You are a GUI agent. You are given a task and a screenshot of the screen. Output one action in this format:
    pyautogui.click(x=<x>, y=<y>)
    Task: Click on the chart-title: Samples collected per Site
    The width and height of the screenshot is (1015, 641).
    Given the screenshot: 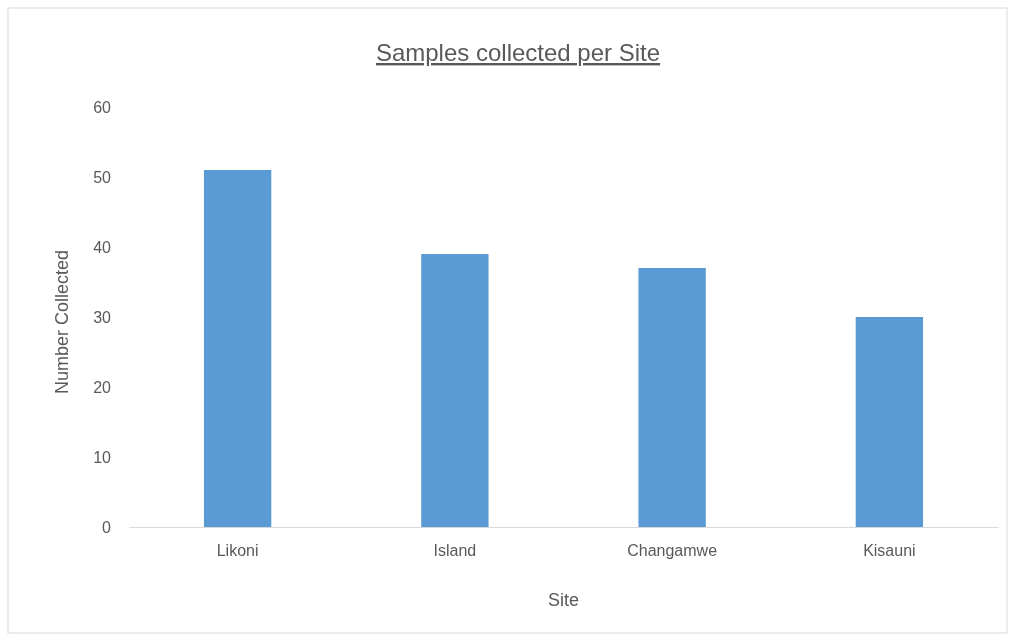 What is the action you would take?
    pyautogui.click(x=518, y=52)
    